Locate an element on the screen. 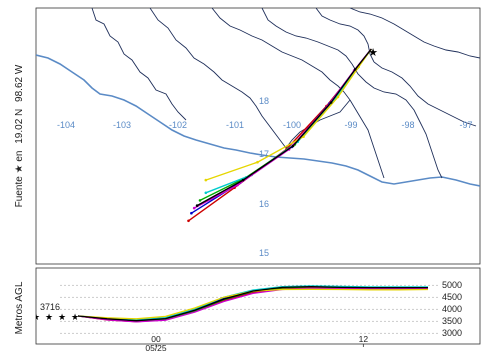 This screenshot has height=352, width=487. source-lat: 19.02 N is located at coordinates (19, 126).